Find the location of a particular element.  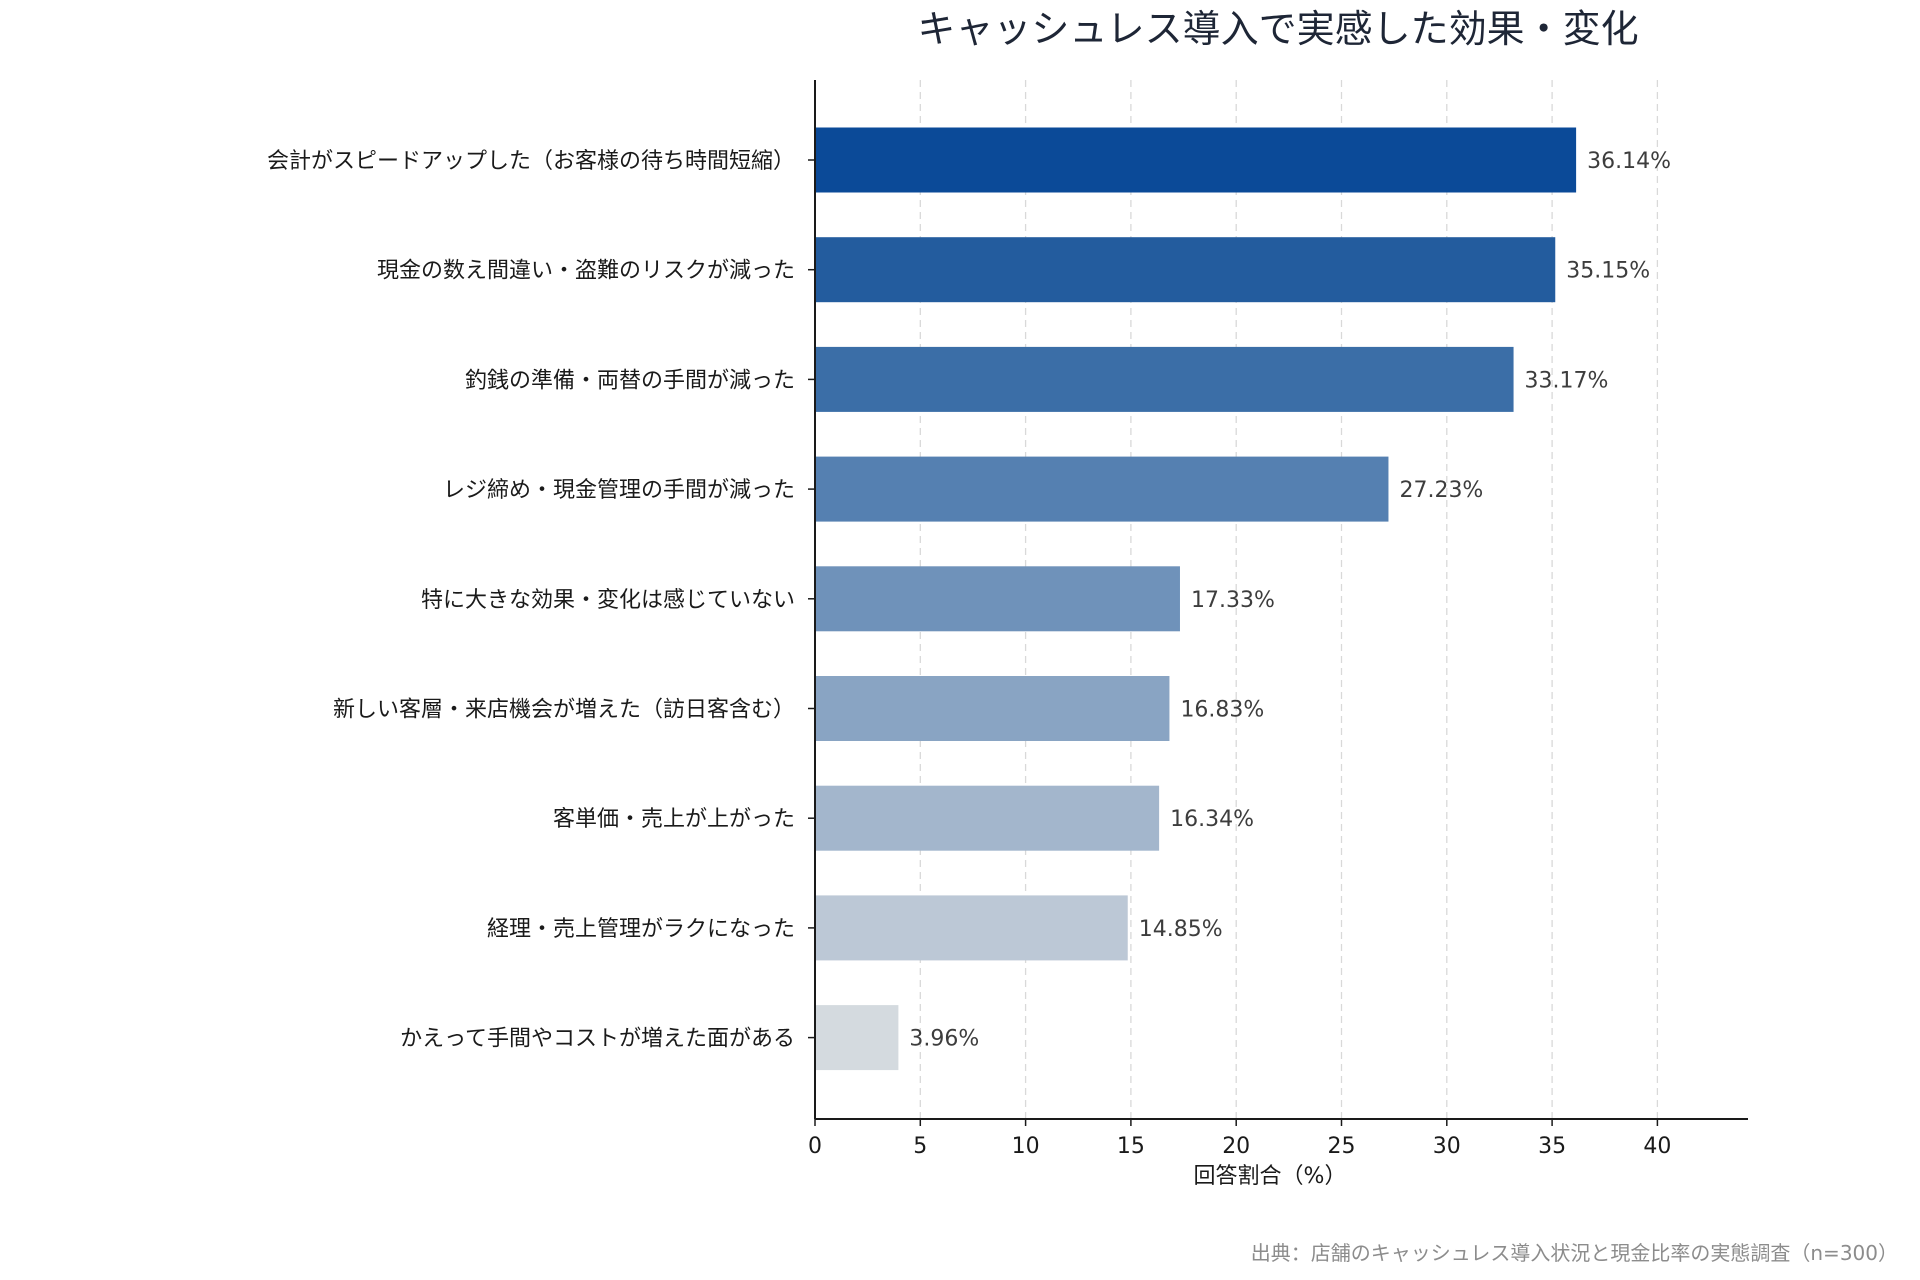

chart-title: キャッシュレス導入で実感した効果・変化 is located at coordinates (1277, 29).